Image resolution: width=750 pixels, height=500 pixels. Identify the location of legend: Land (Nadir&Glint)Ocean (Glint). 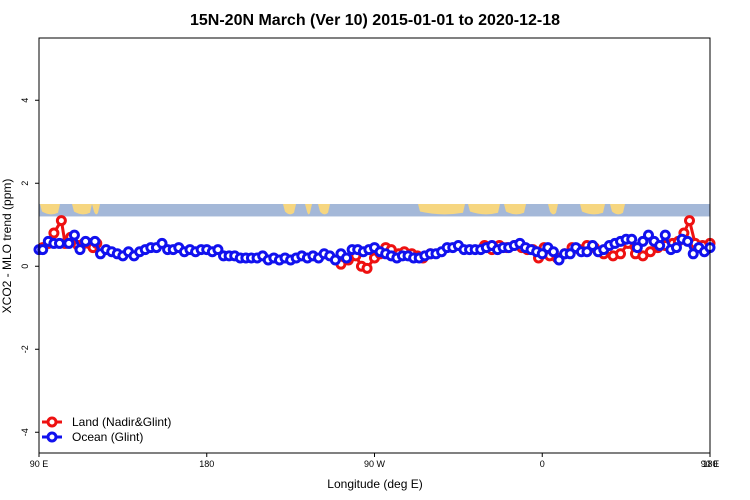
(106, 429).